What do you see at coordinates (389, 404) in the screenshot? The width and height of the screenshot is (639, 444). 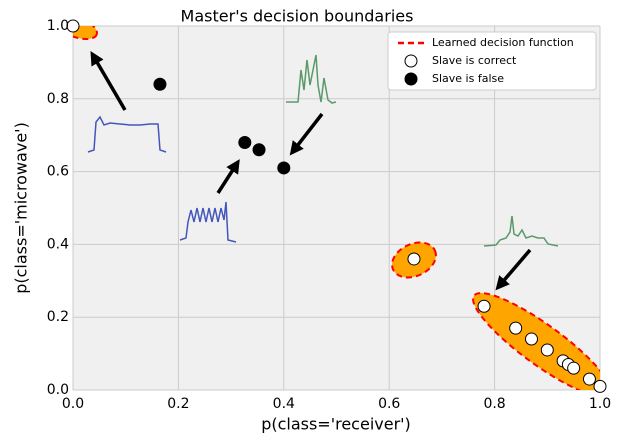 I see `x-tick-label: 0.6` at bounding box center [389, 404].